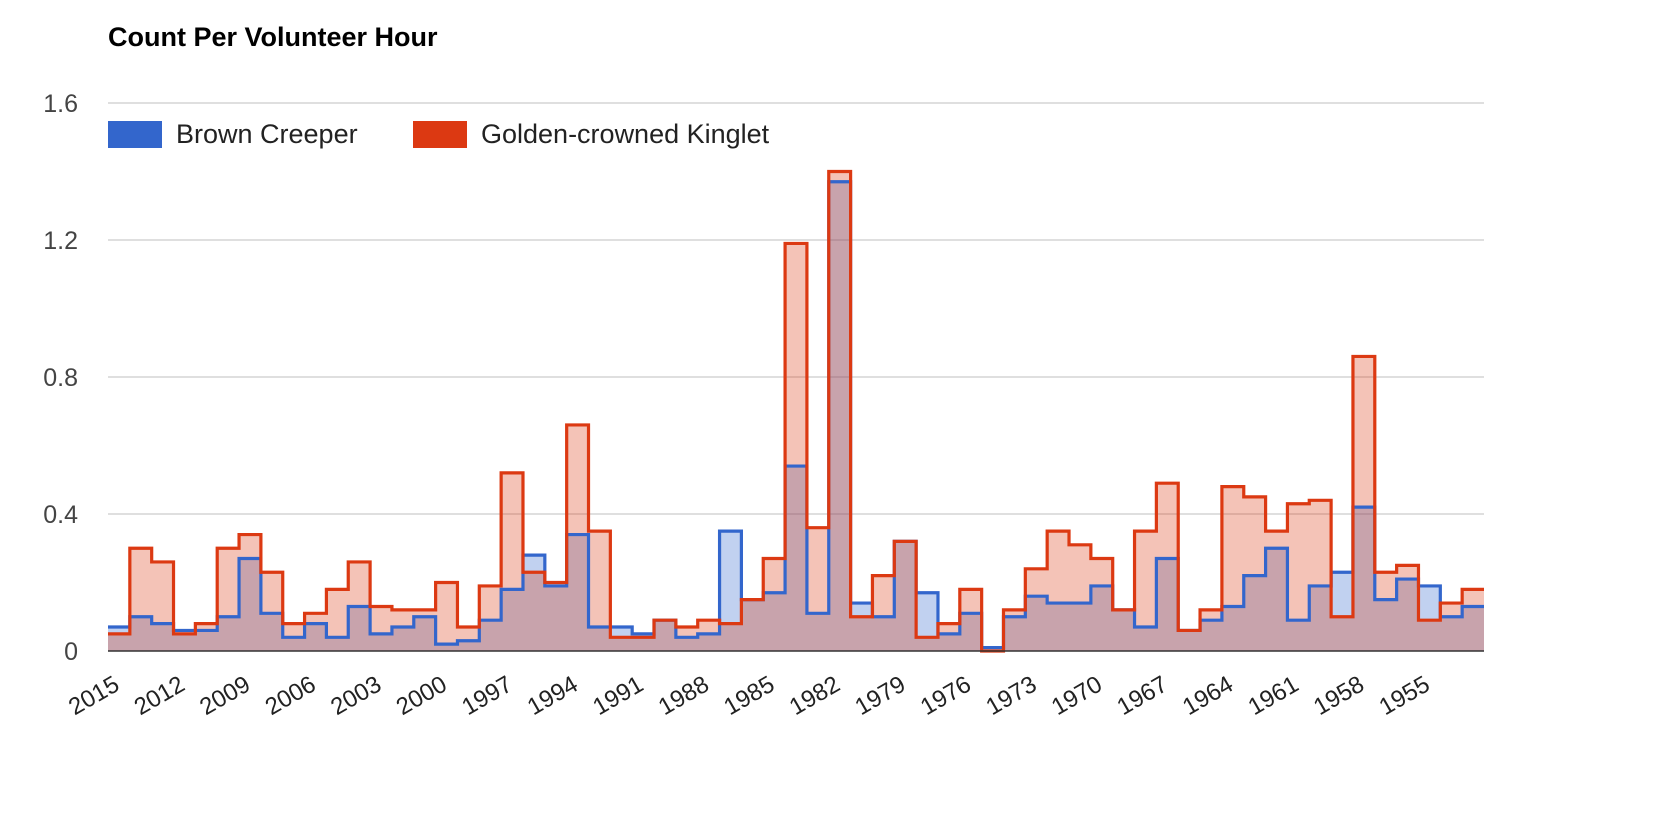  What do you see at coordinates (1012, 696) in the screenshot?
I see `x-tick-label: 1973` at bounding box center [1012, 696].